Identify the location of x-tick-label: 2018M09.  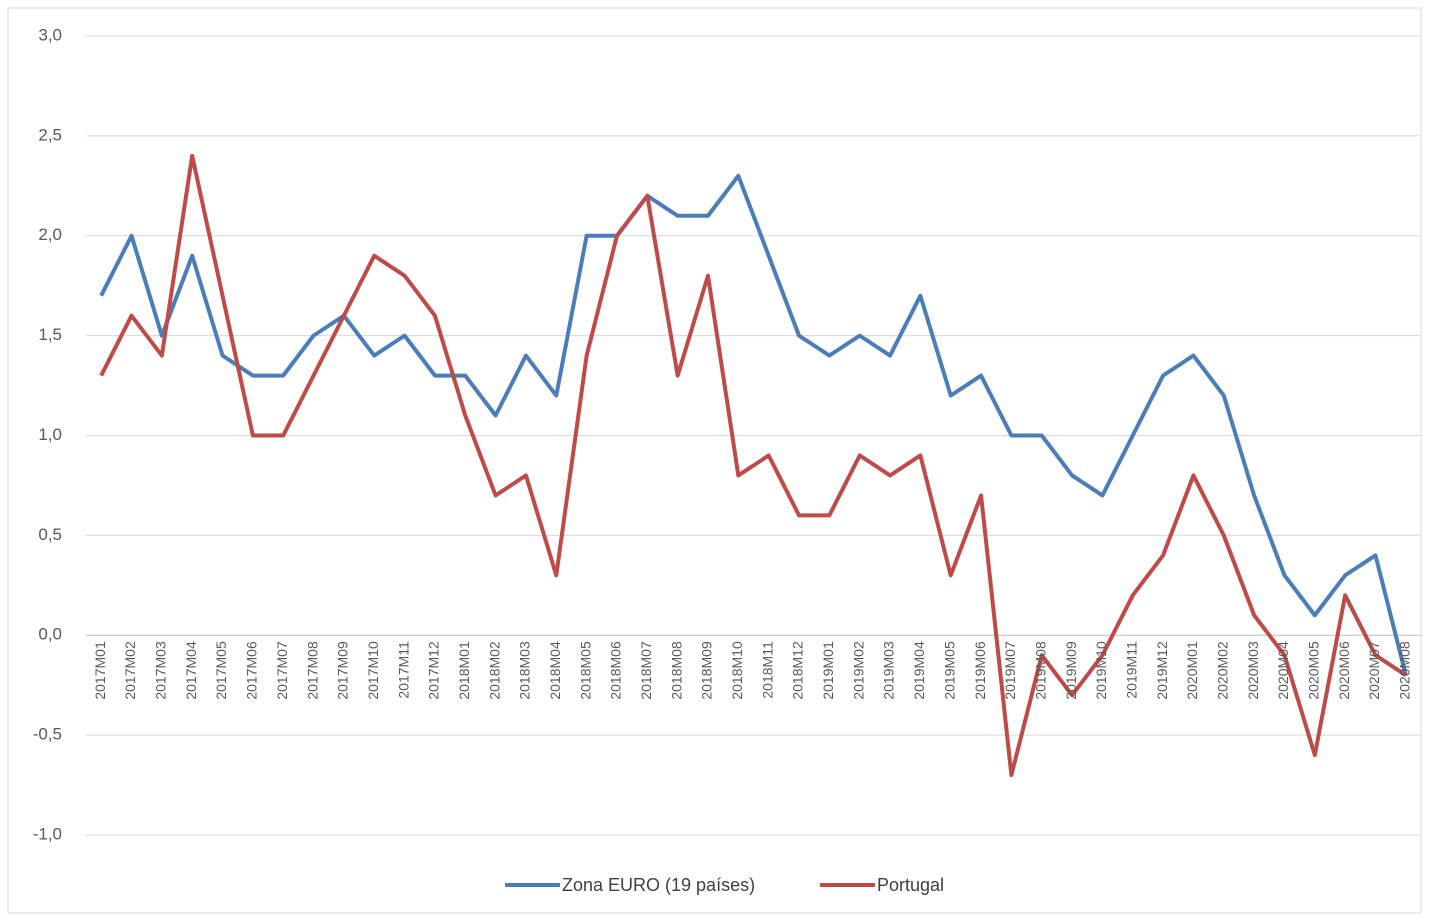
(707, 670).